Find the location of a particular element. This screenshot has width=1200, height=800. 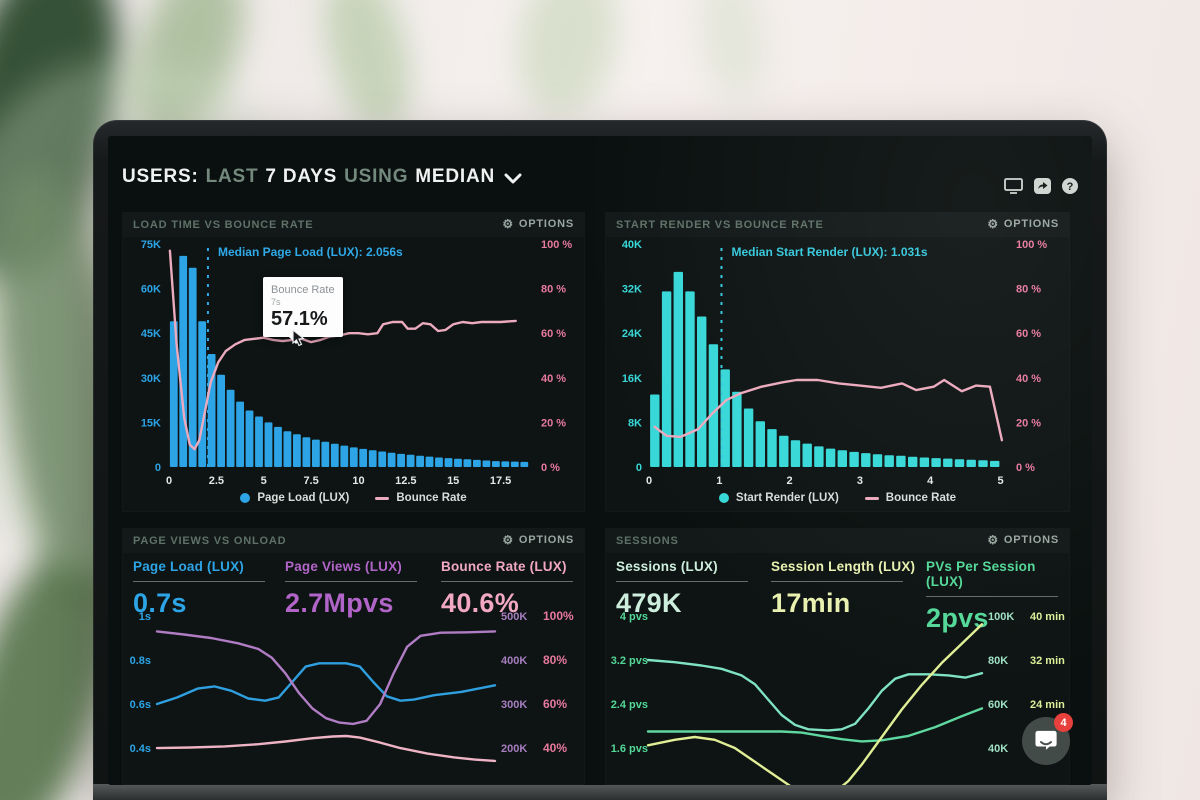

users-period-dropdown: USERS: LAST 7 DAYS USING MEDIAN is located at coordinates (322, 177).